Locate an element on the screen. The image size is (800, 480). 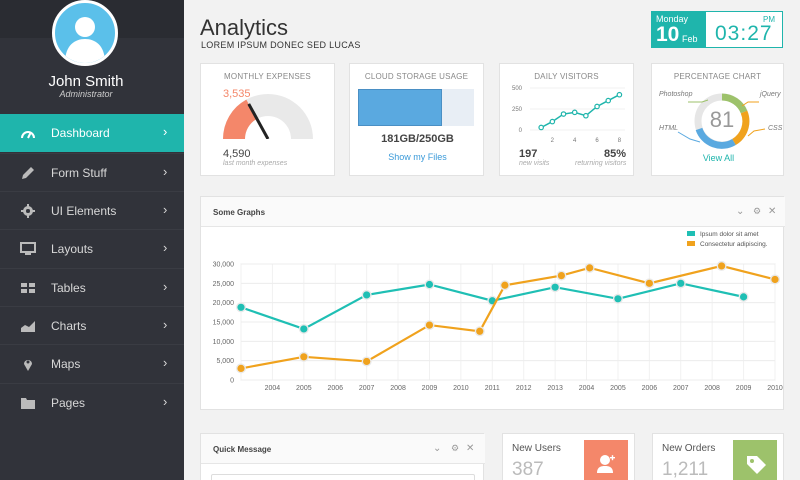
user-silhouette-icon is located at coordinates (85, 40).